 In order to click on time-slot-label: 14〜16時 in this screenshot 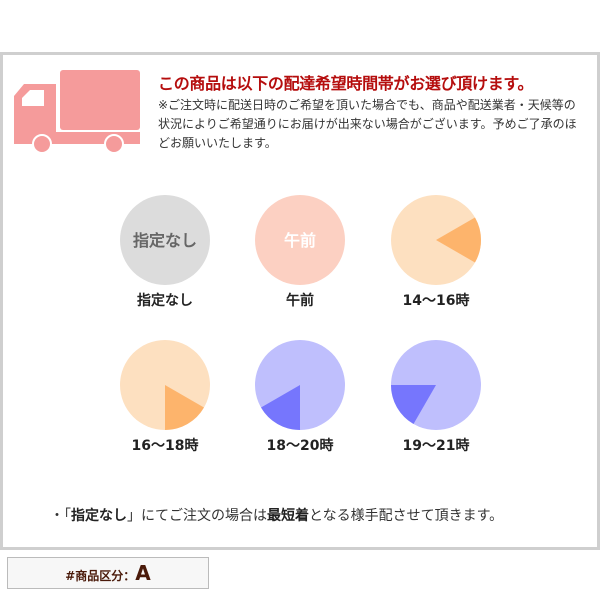, I will do `click(436, 301)`.